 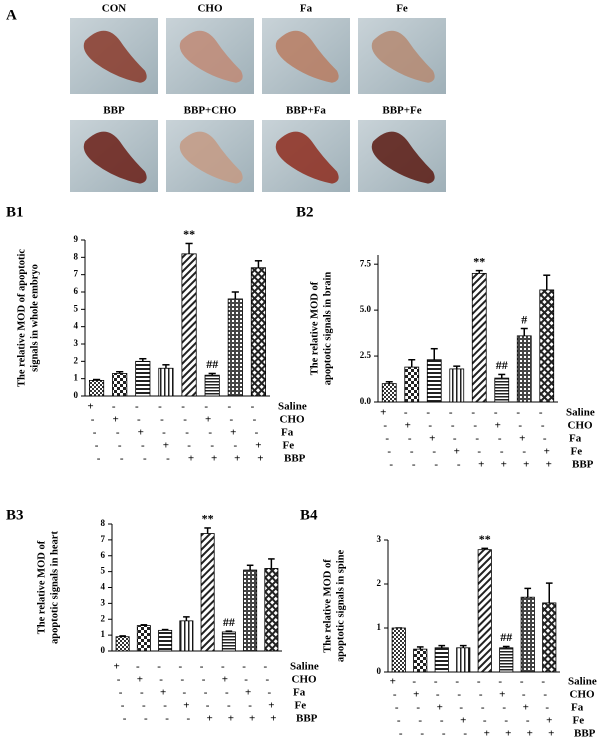 What do you see at coordinates (103, 555) in the screenshot?
I see `y-tick-label: 6` at bounding box center [103, 555].